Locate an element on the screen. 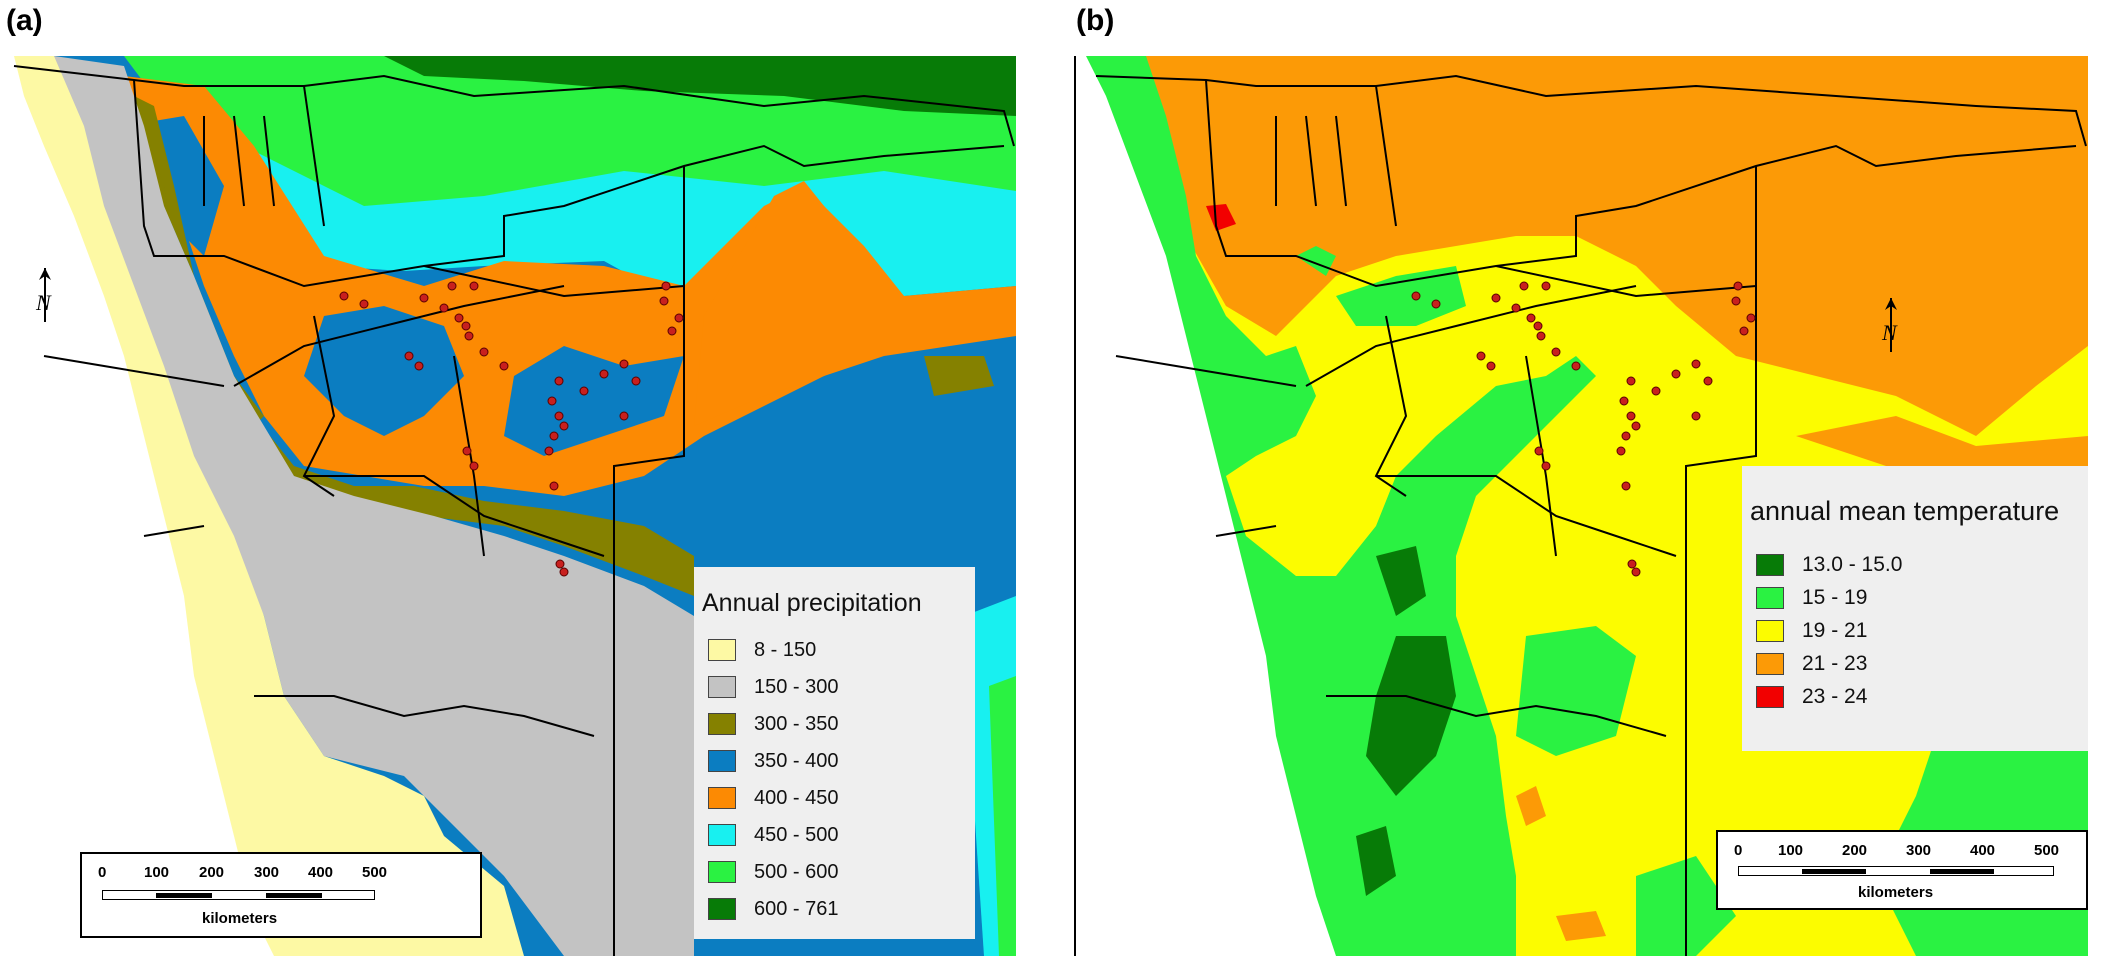  panel-label-a: (a) is located at coordinates (24, 20).